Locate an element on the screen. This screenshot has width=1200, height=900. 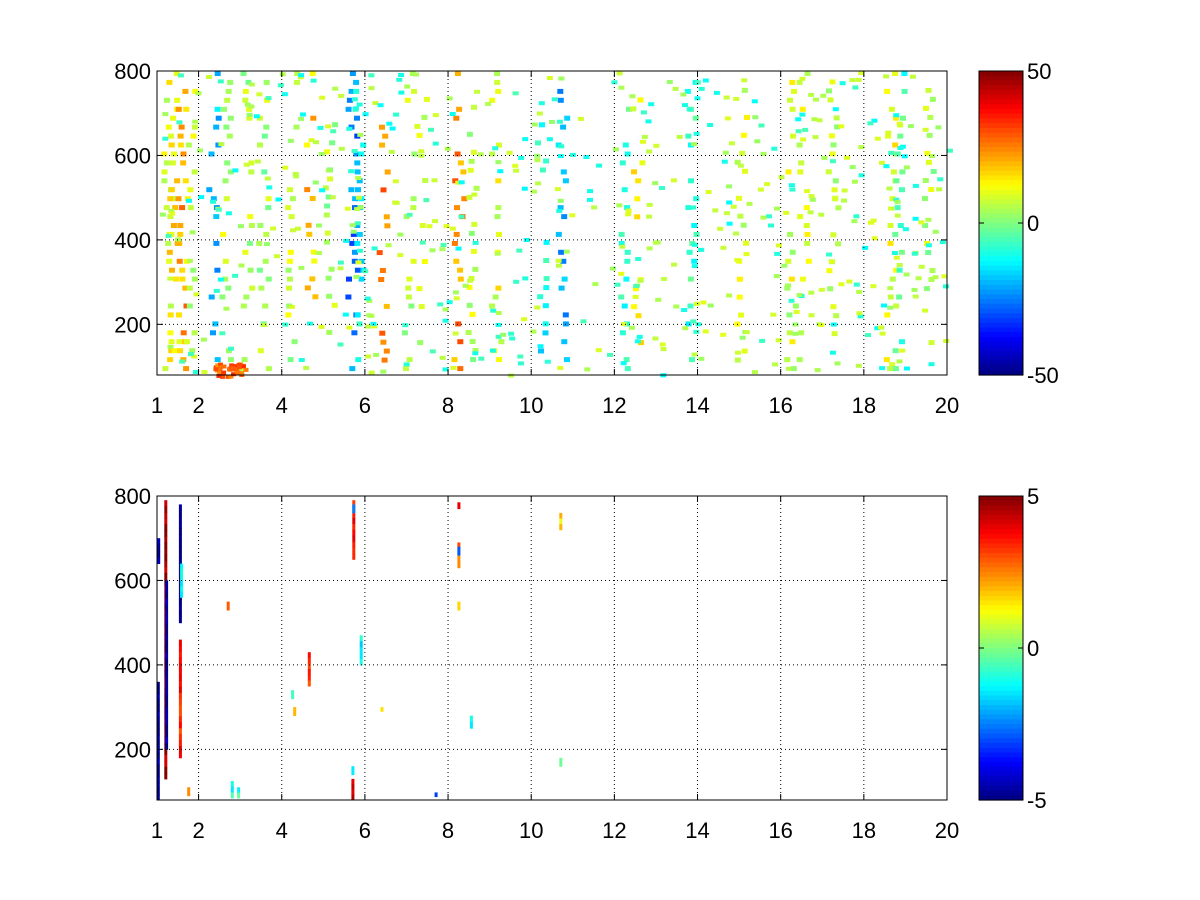
colorbar-tick-label: 50 is located at coordinates (1039, 71).